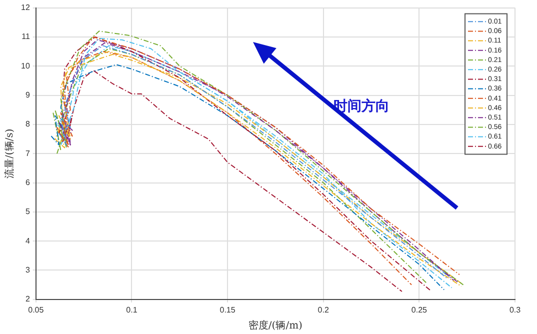  I want to click on y-tick-label: 3, so click(27, 269).